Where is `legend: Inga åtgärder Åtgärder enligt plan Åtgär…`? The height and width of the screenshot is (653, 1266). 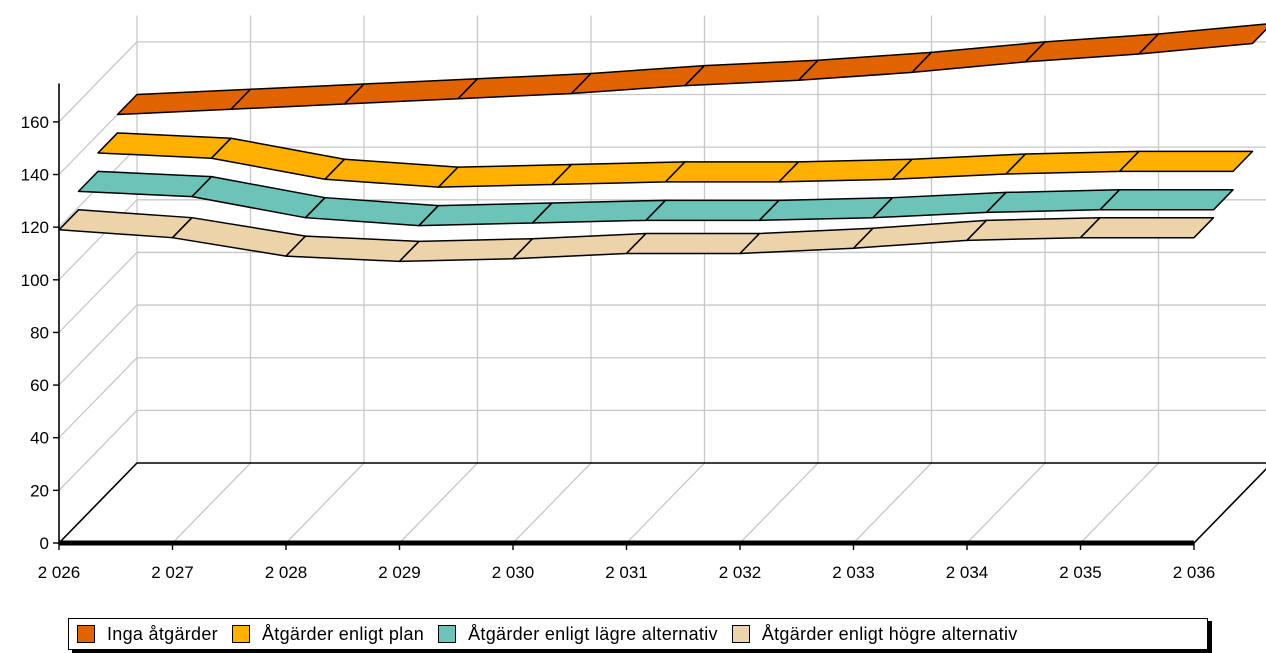
legend: Inga åtgärder Åtgärder enligt plan Åtgär… is located at coordinates (638, 634).